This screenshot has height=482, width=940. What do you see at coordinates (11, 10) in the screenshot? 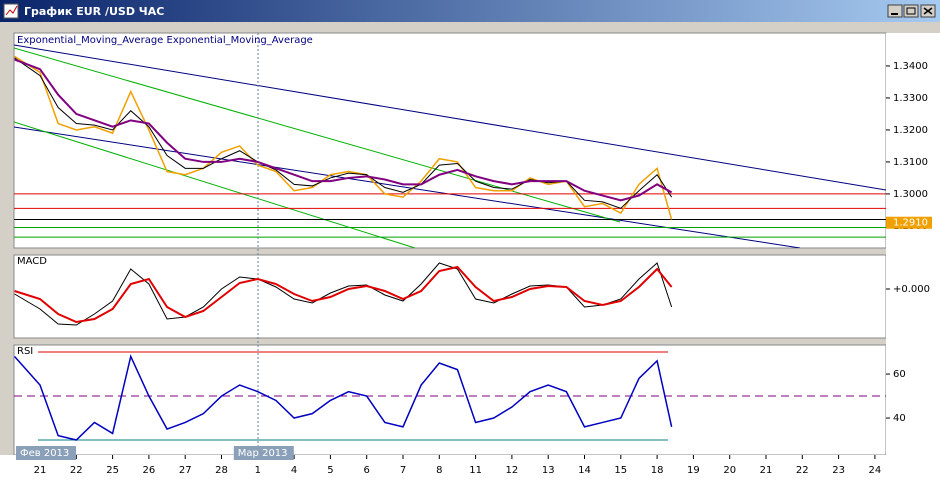
I see `app-icon-glyph` at bounding box center [11, 10].